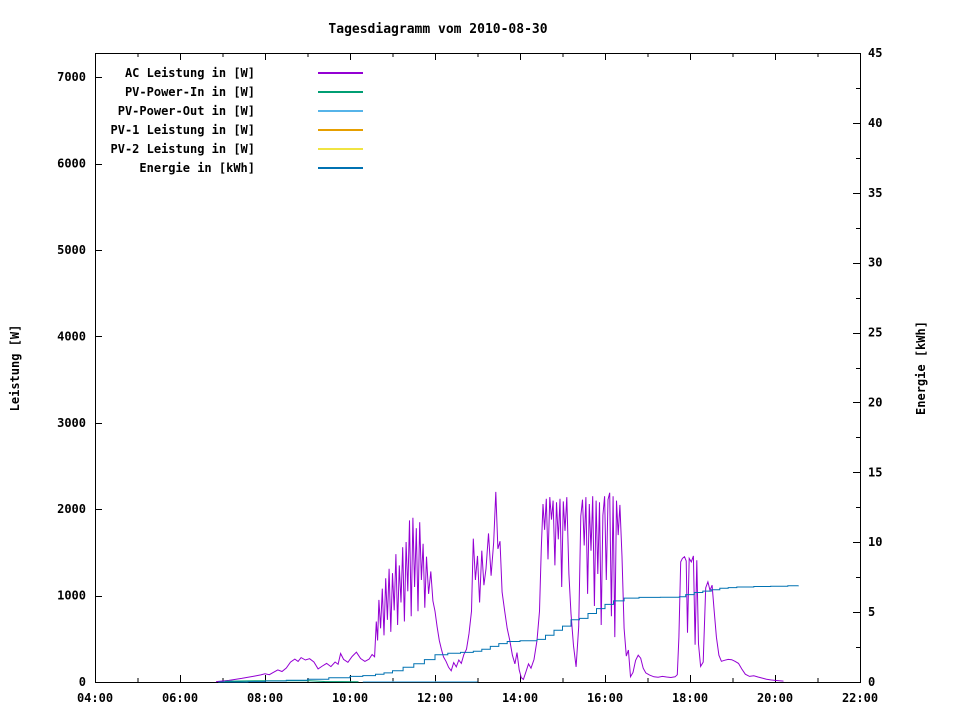 This screenshot has width=960, height=720. What do you see at coordinates (180, 698) in the screenshot?
I see `x-tick-label: 06:00` at bounding box center [180, 698].